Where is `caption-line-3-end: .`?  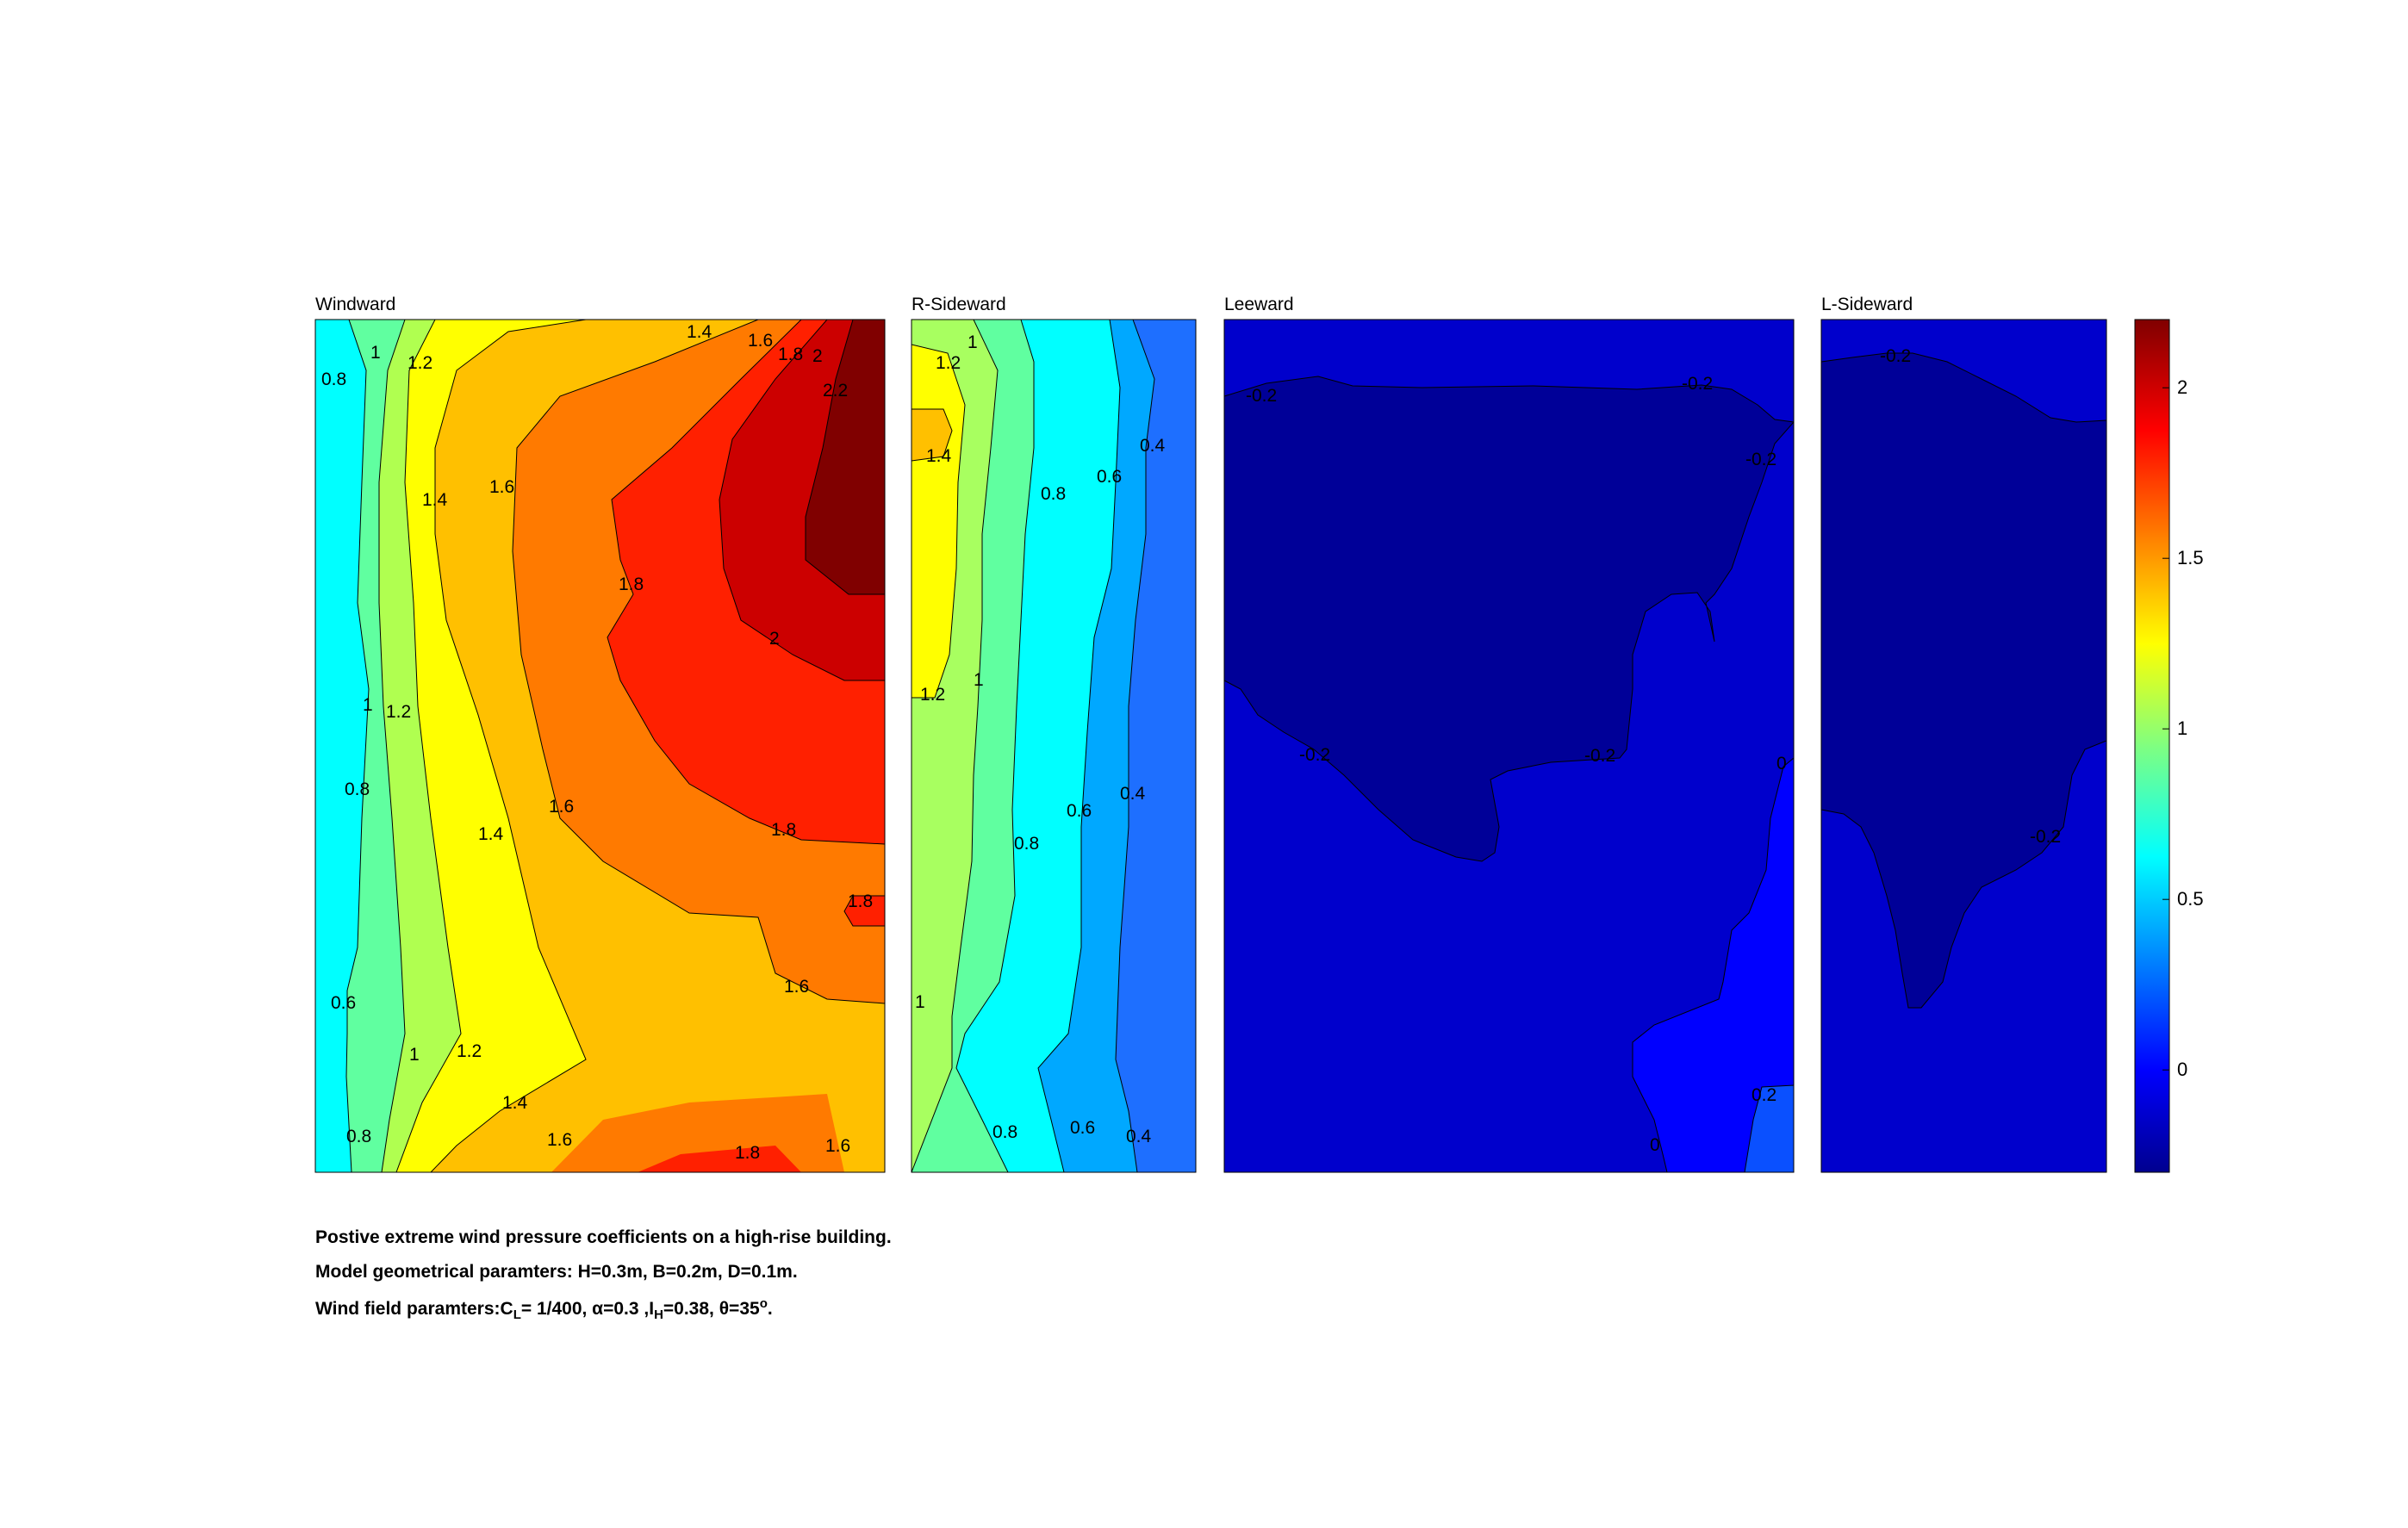
caption-line-3-end: . is located at coordinates (770, 1309).